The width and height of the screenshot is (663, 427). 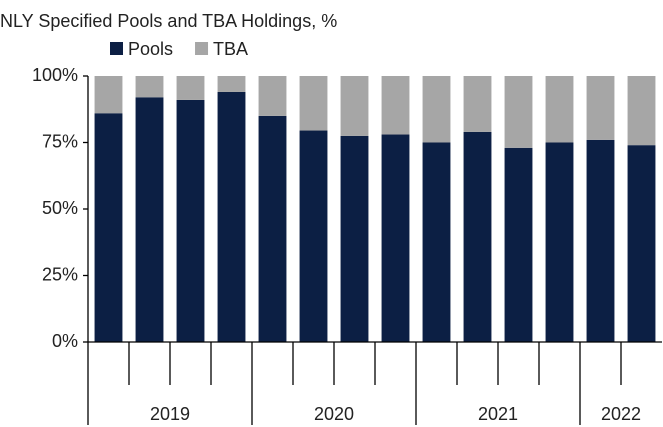 What do you see at coordinates (150, 49) in the screenshot?
I see `legend-label: Pools` at bounding box center [150, 49].